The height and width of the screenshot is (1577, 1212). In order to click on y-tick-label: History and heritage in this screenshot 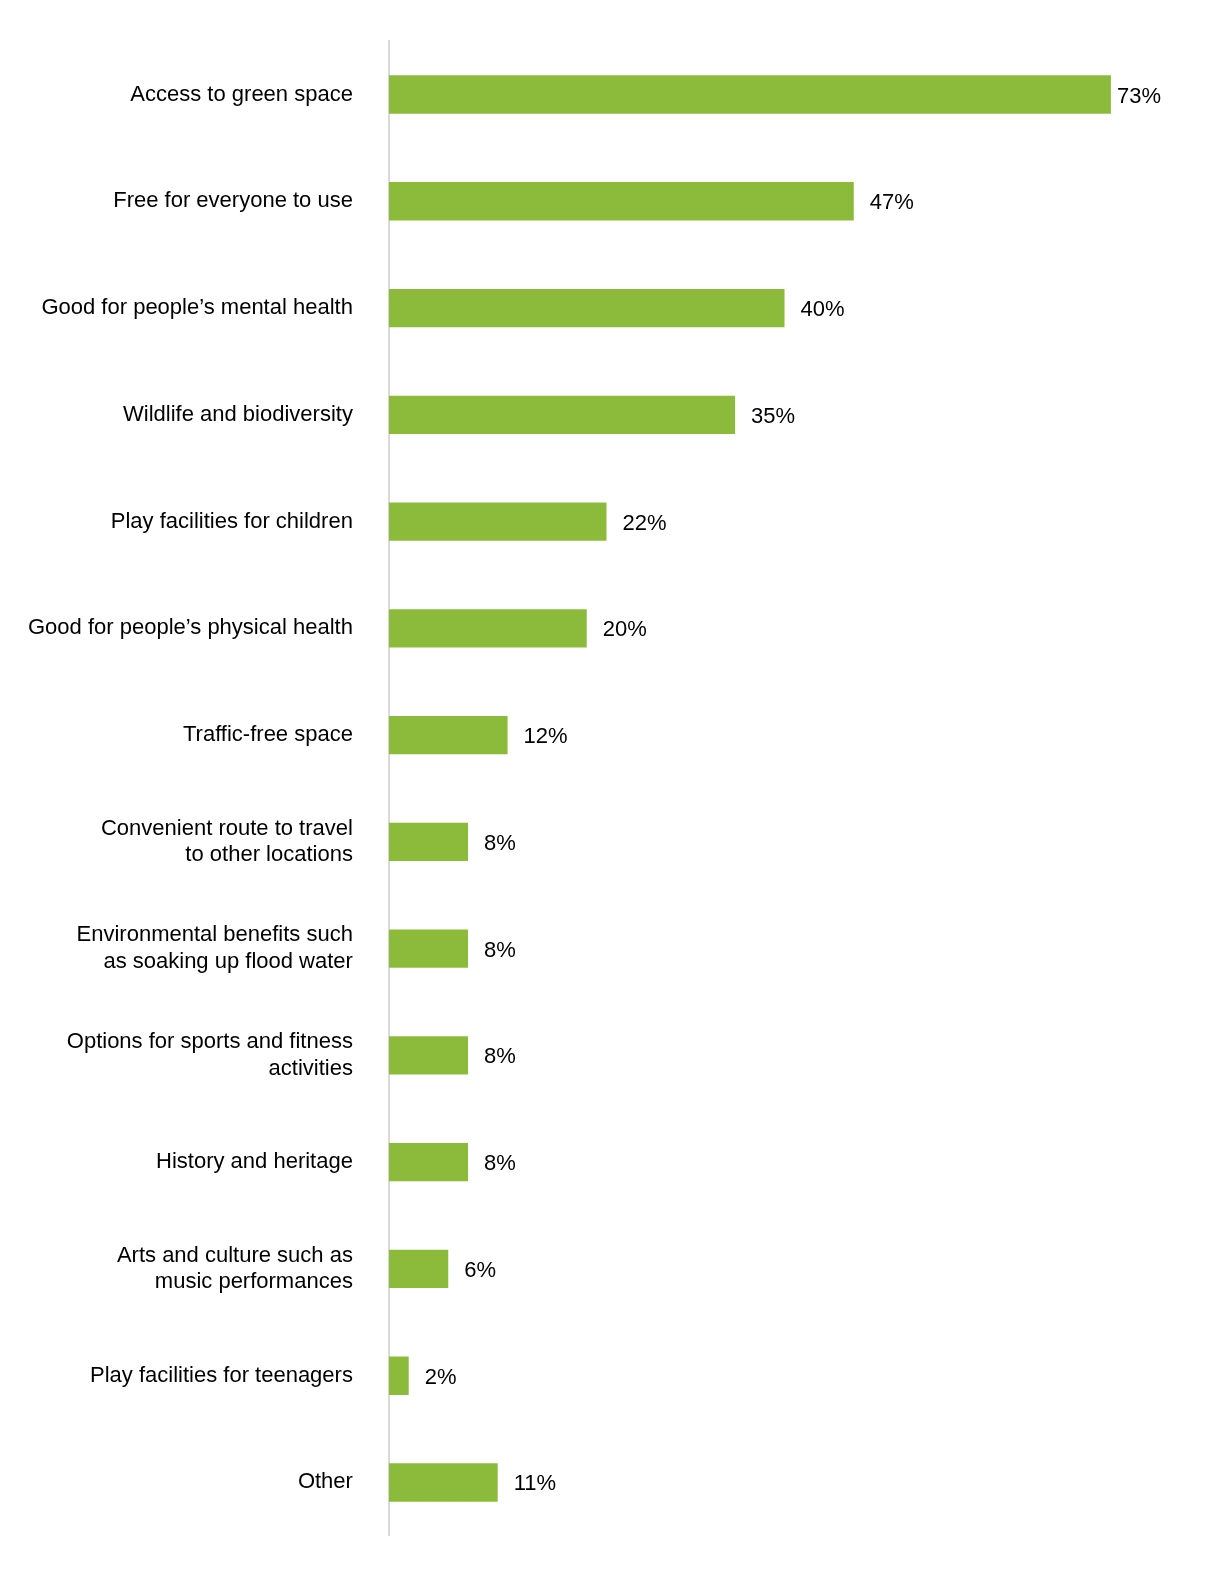, I will do `click(254, 1161)`.